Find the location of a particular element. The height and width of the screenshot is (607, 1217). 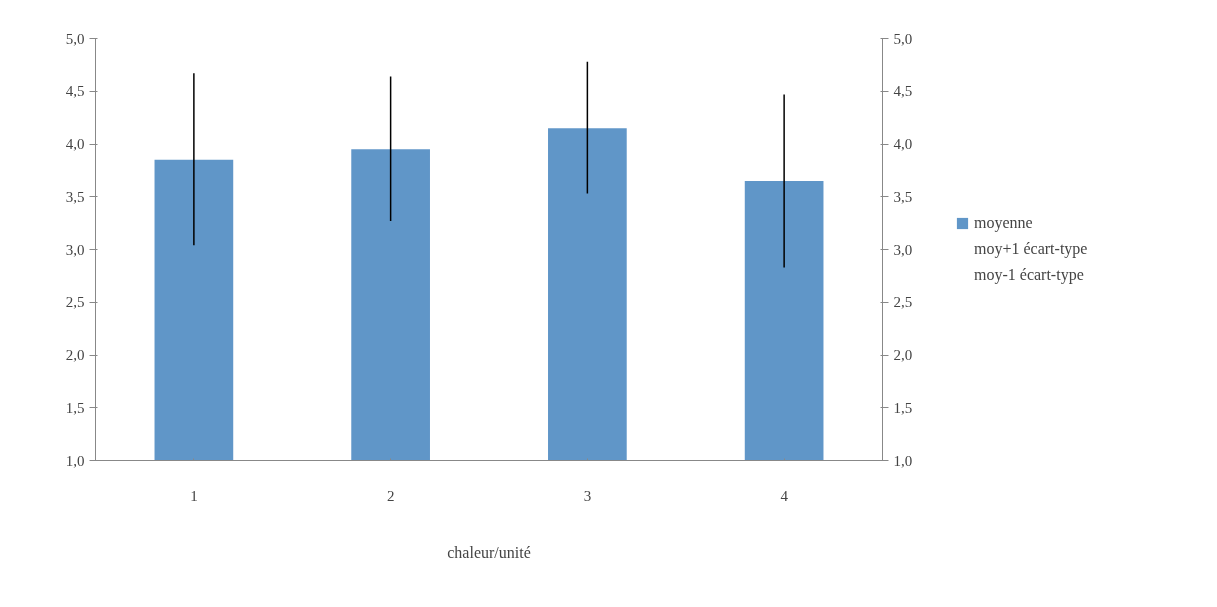

y2-tick-label: 4,5 is located at coordinates (903, 91).